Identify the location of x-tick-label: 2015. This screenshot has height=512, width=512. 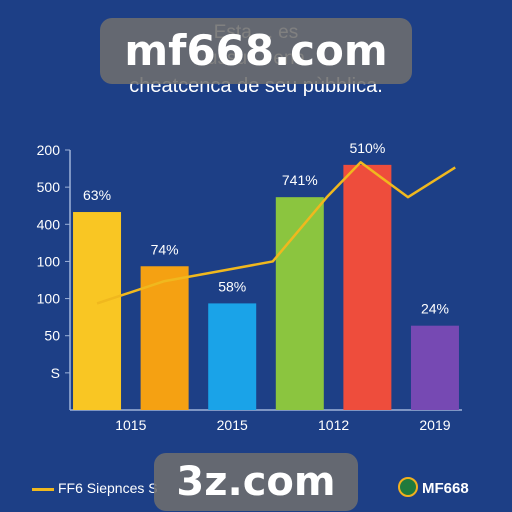
(232, 425).